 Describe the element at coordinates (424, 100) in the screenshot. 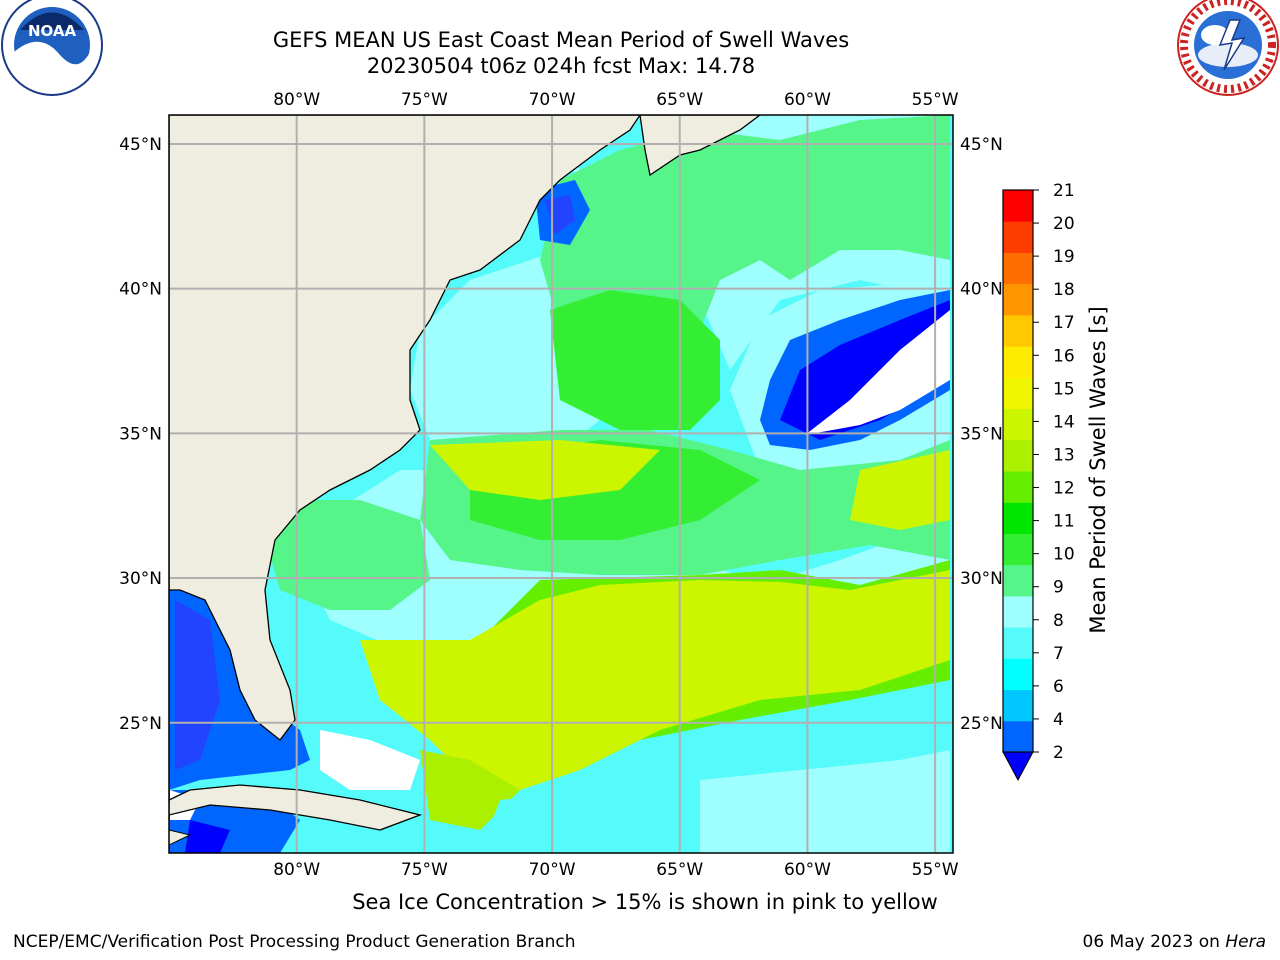

I see `lon-label-top: 75°W` at that location.